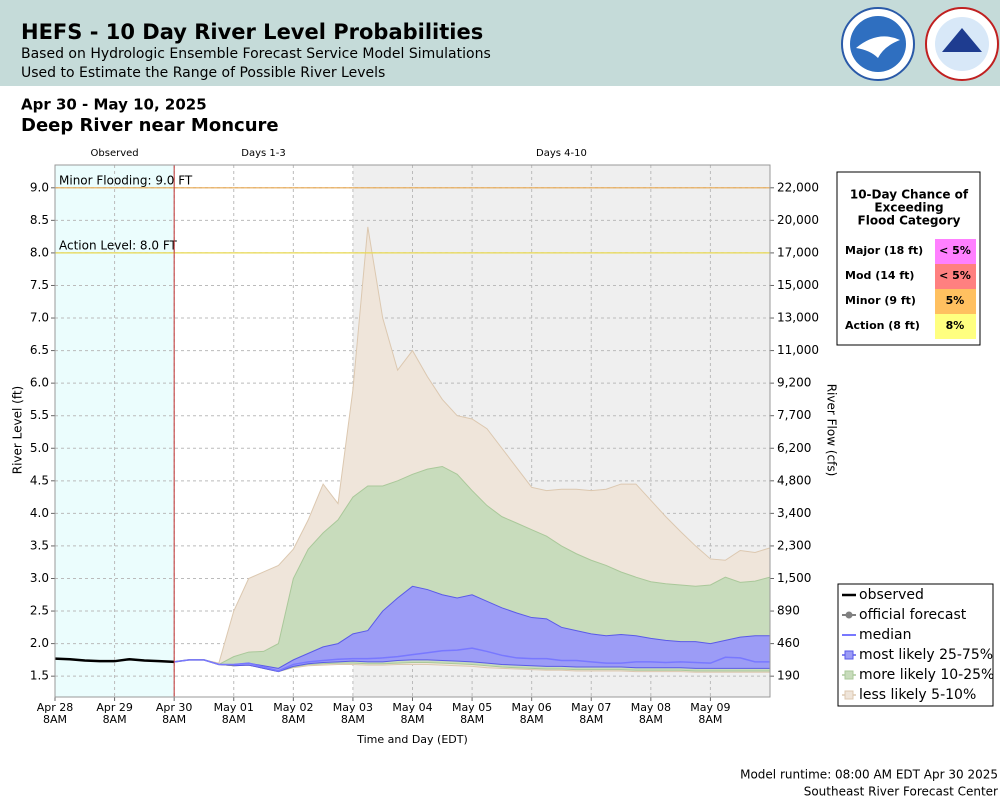 This screenshot has width=1000, height=800. I want to click on x-tick-label: May 08 8AM, so click(651, 713).